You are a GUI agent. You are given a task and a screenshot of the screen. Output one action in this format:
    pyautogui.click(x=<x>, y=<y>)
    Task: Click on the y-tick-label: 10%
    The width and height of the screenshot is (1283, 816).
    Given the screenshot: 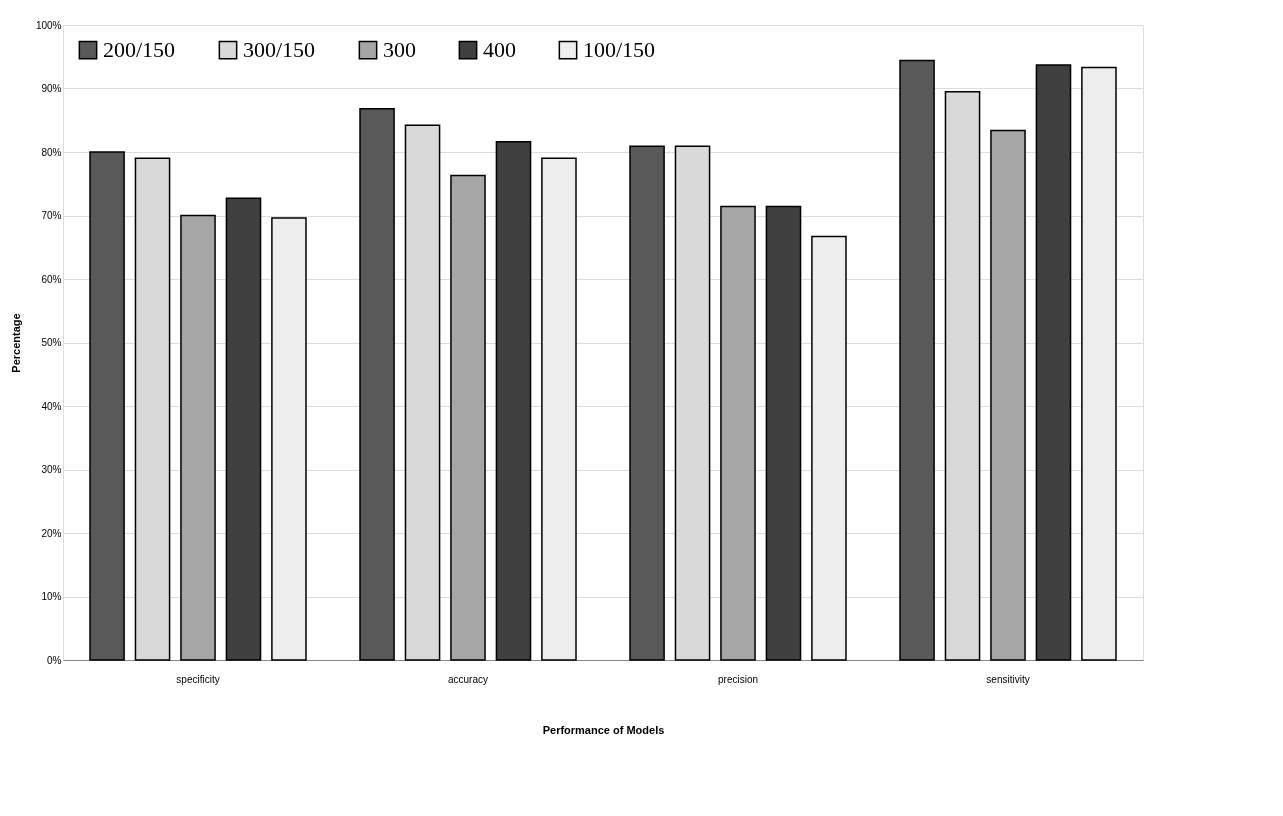 What is the action you would take?
    pyautogui.click(x=51, y=596)
    